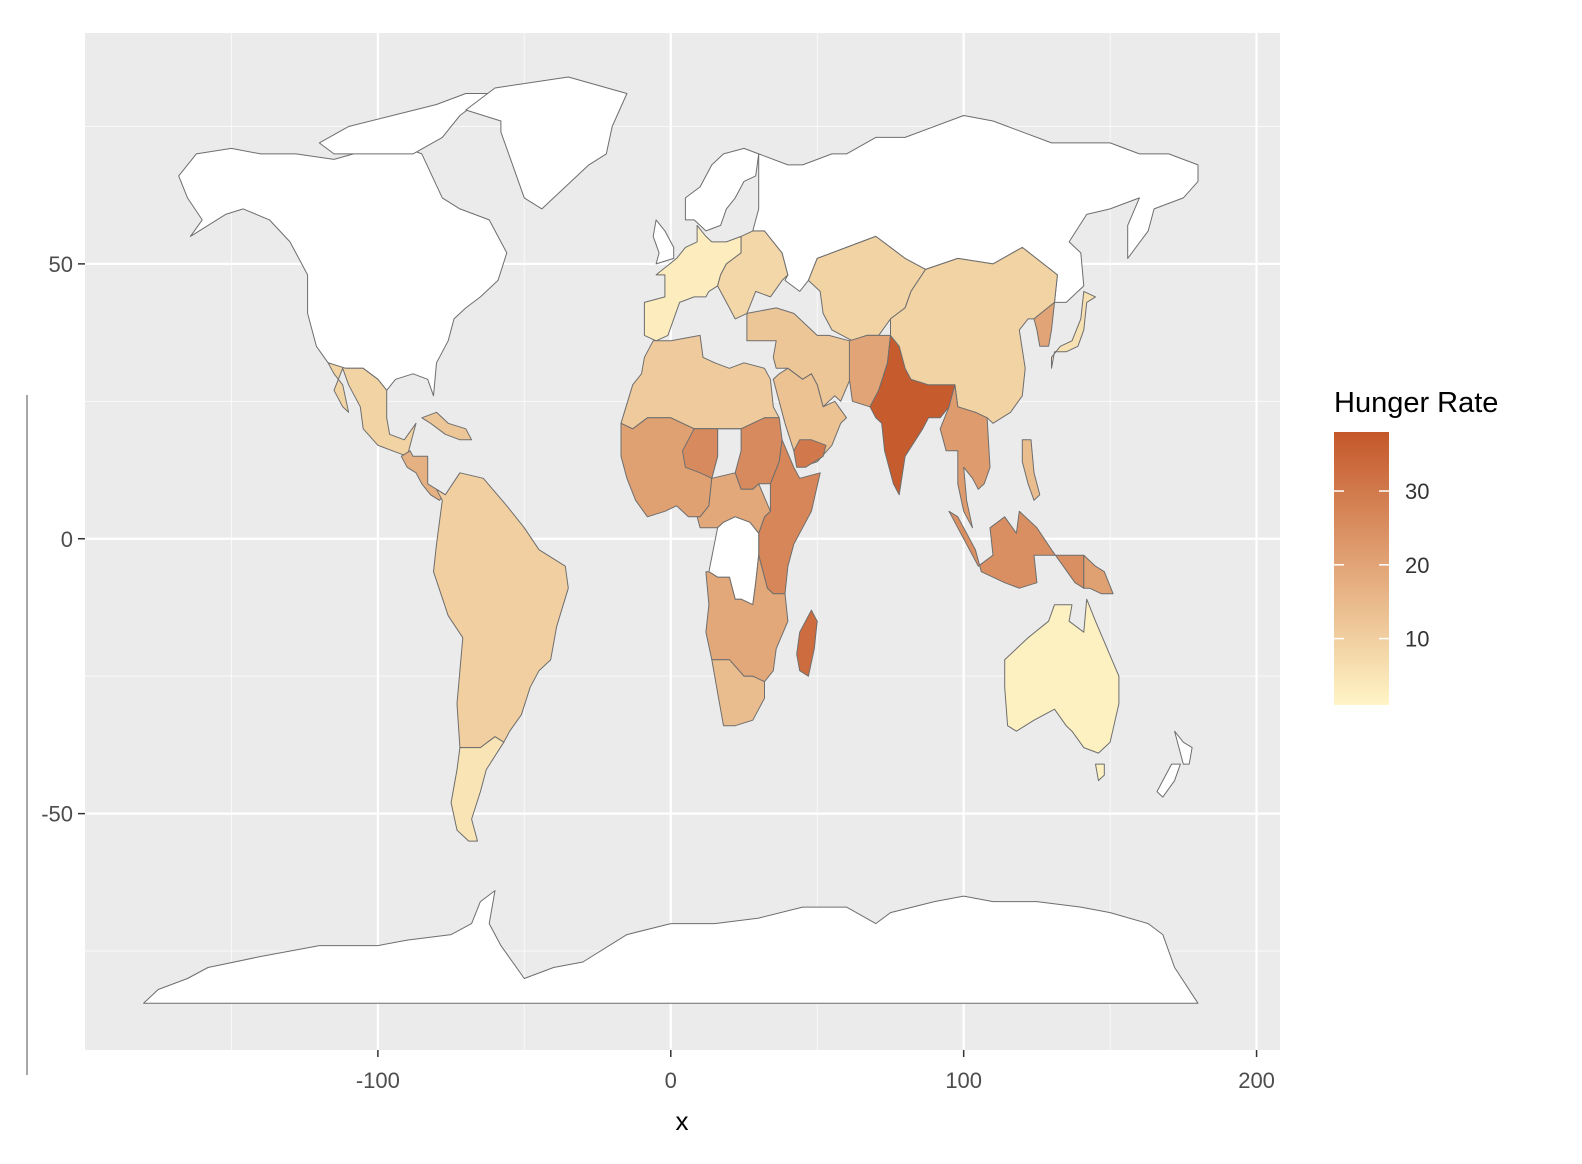  I want to click on region-new-zealand-south, so click(1168, 780).